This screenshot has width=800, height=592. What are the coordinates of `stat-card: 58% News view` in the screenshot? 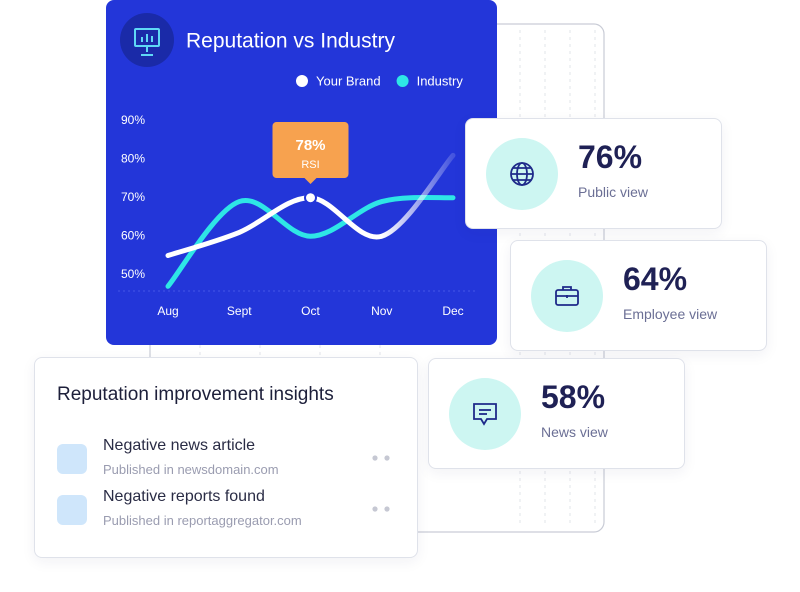 It's located at (556, 413).